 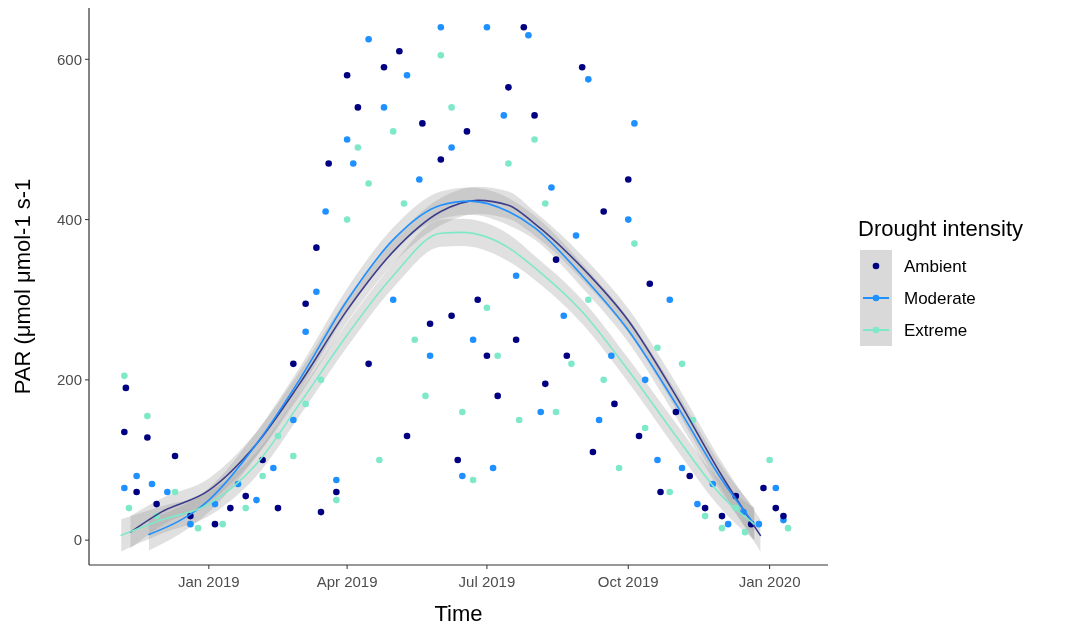 What do you see at coordinates (628, 581) in the screenshot?
I see `x-tick-label: Oct 2019` at bounding box center [628, 581].